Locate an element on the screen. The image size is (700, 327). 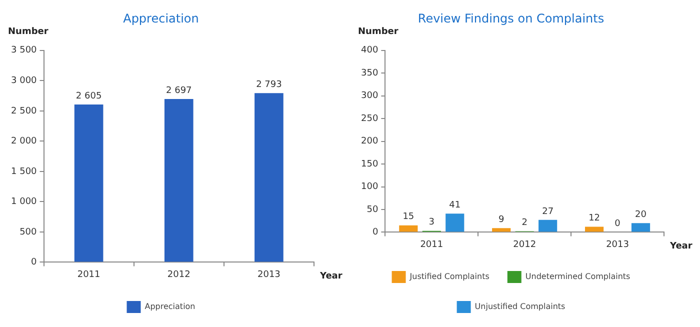
legend-label: Unjustified Complaints is located at coordinates (520, 307).